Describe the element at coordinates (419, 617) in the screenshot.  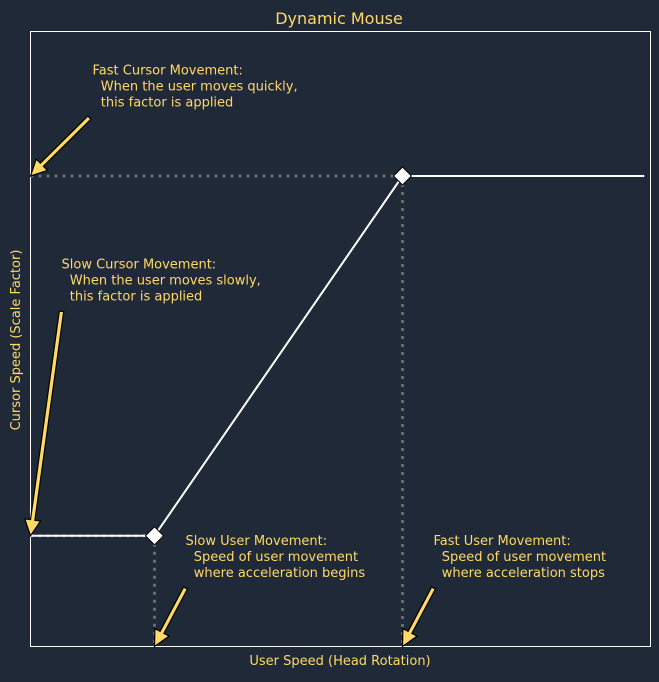
I see `annotation-arrow-fast-user` at that location.